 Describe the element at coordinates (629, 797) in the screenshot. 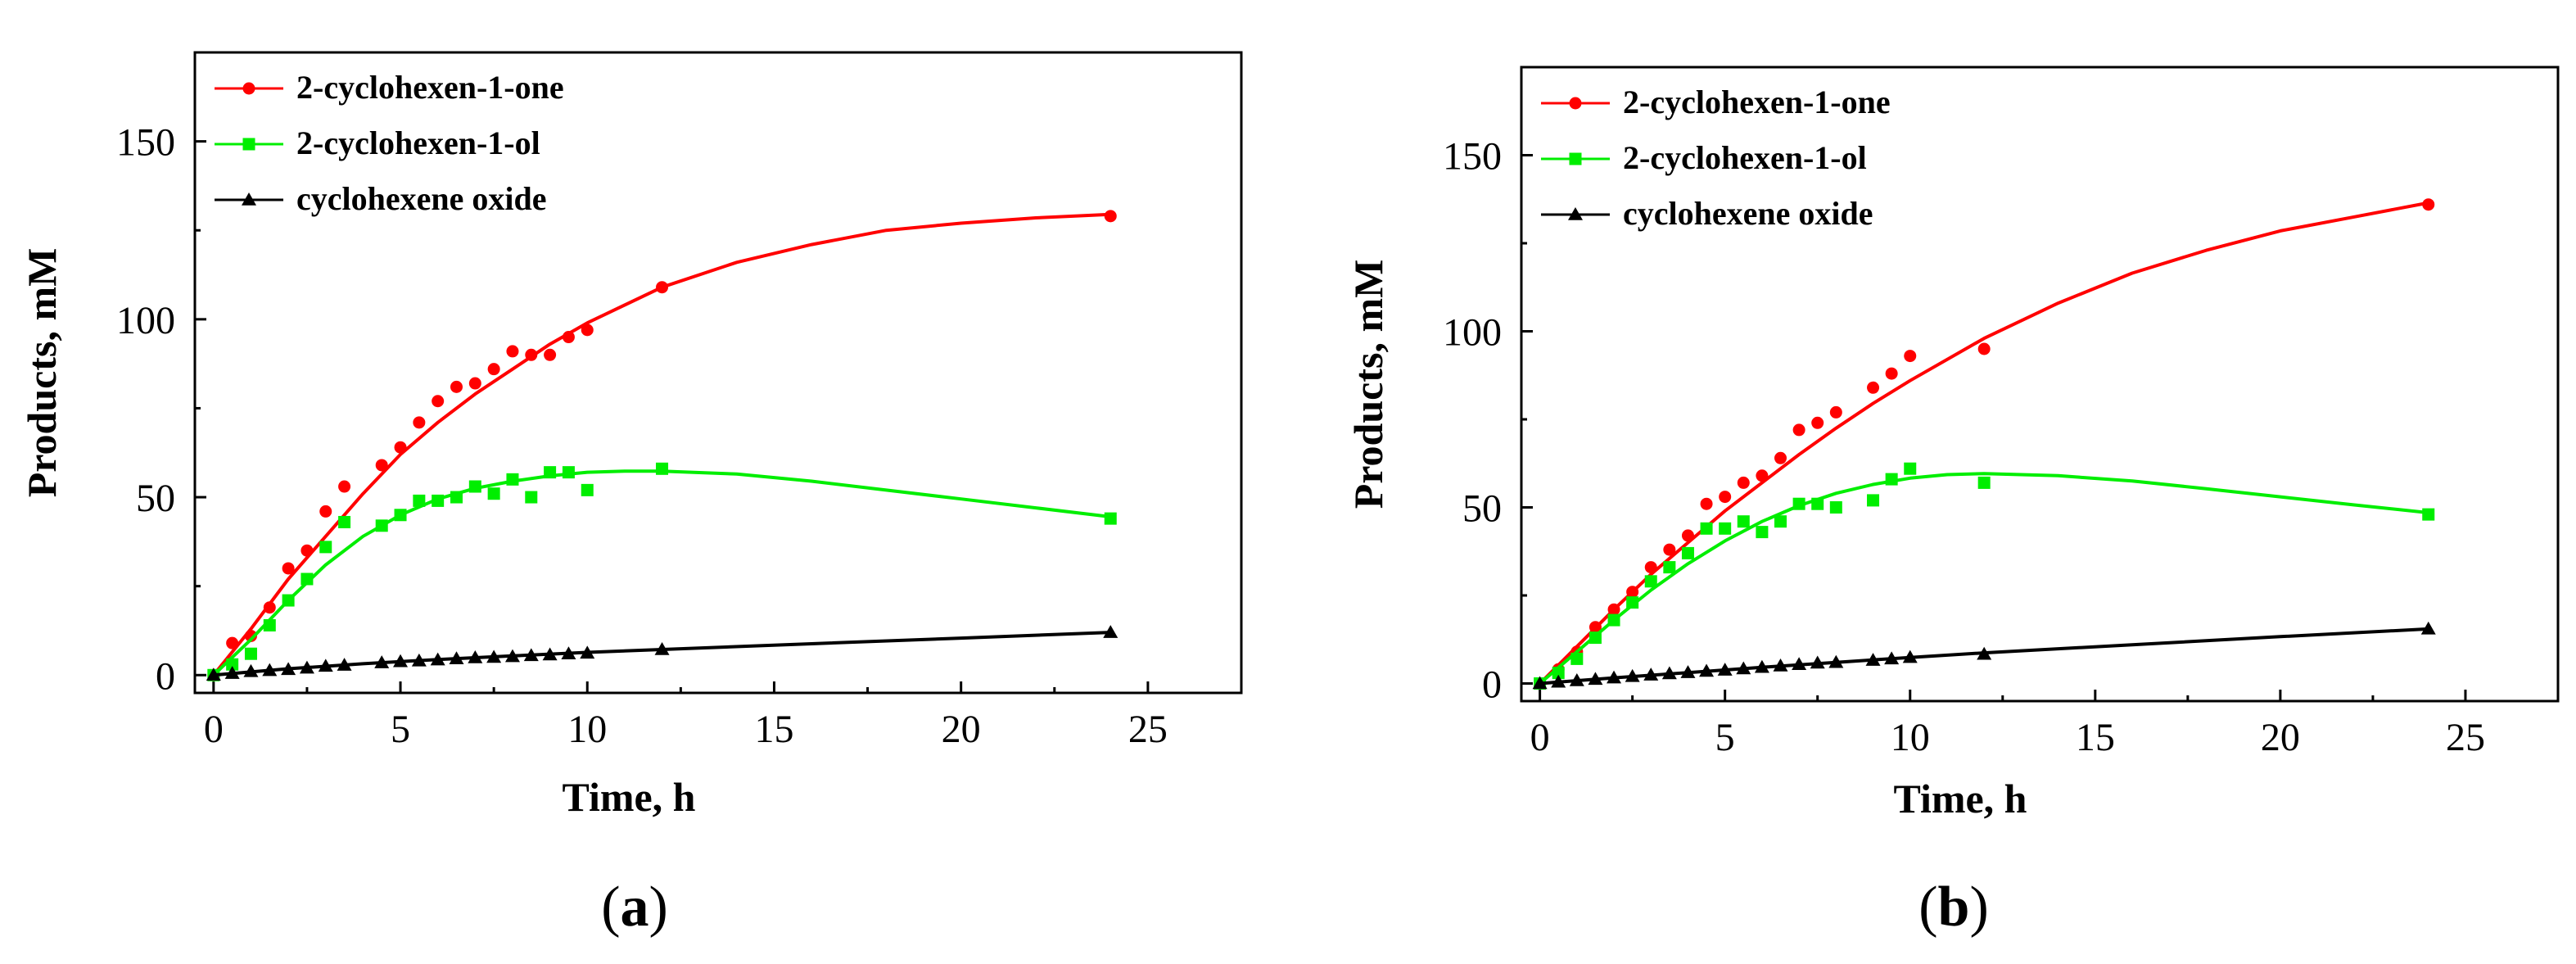

I see `chart-a-x-axis-title: Time, h` at that location.